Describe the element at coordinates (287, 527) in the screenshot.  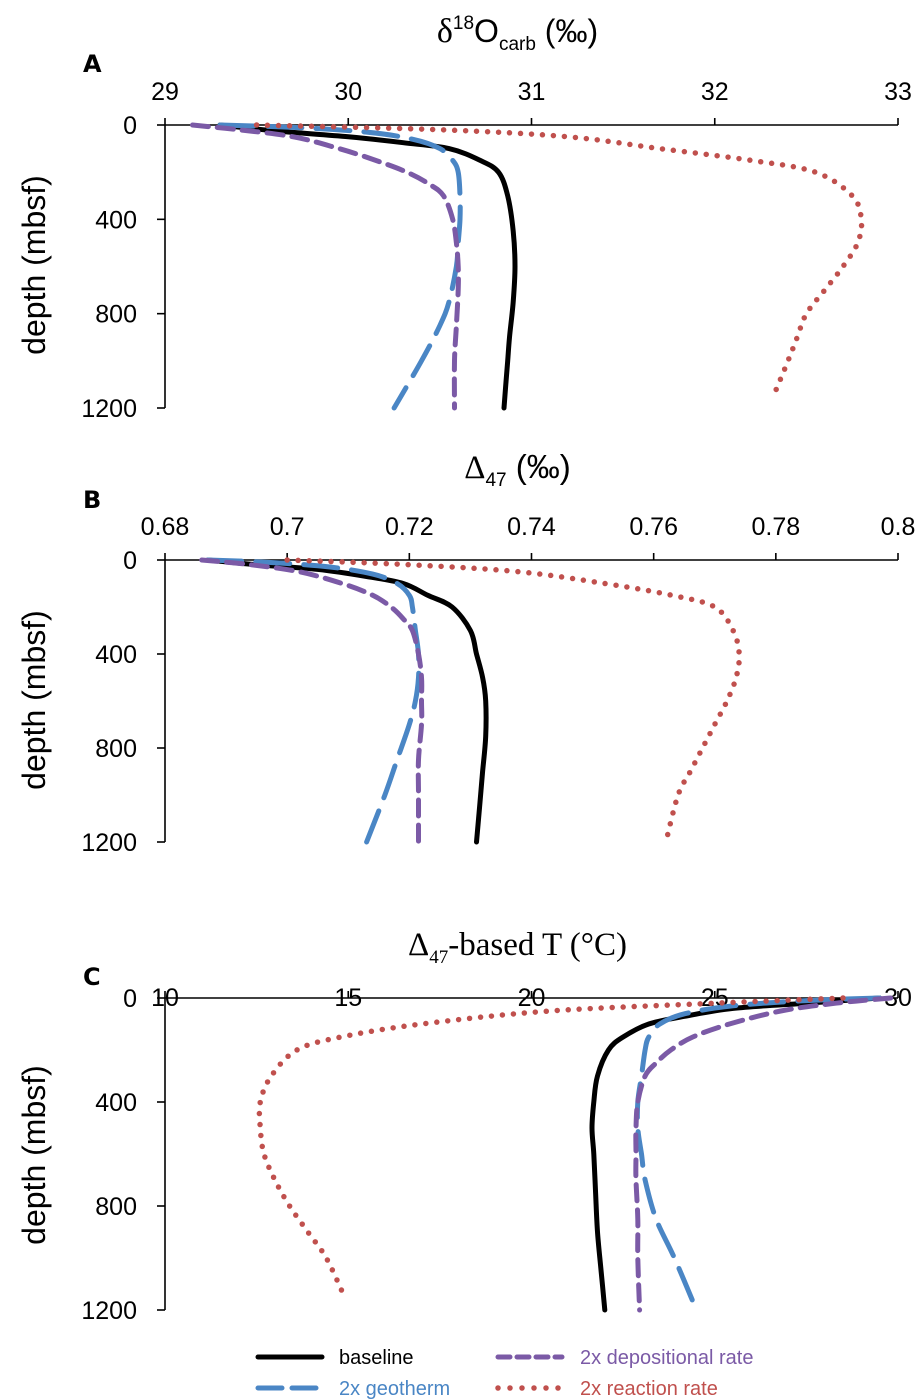
I see `x-tick-label: 0.7` at that location.